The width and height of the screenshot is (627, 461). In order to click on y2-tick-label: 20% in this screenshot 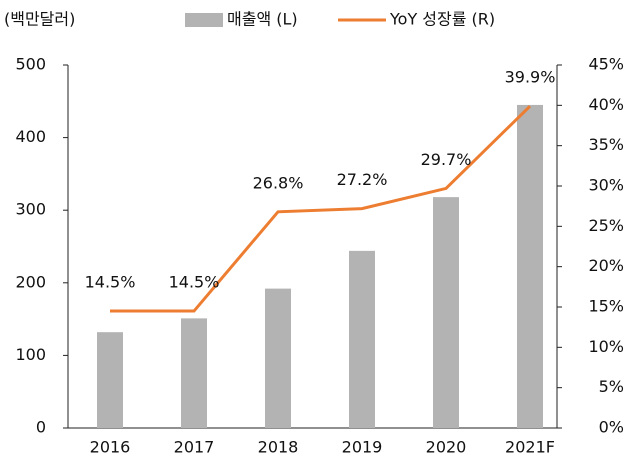, I will do `click(606, 265)`.